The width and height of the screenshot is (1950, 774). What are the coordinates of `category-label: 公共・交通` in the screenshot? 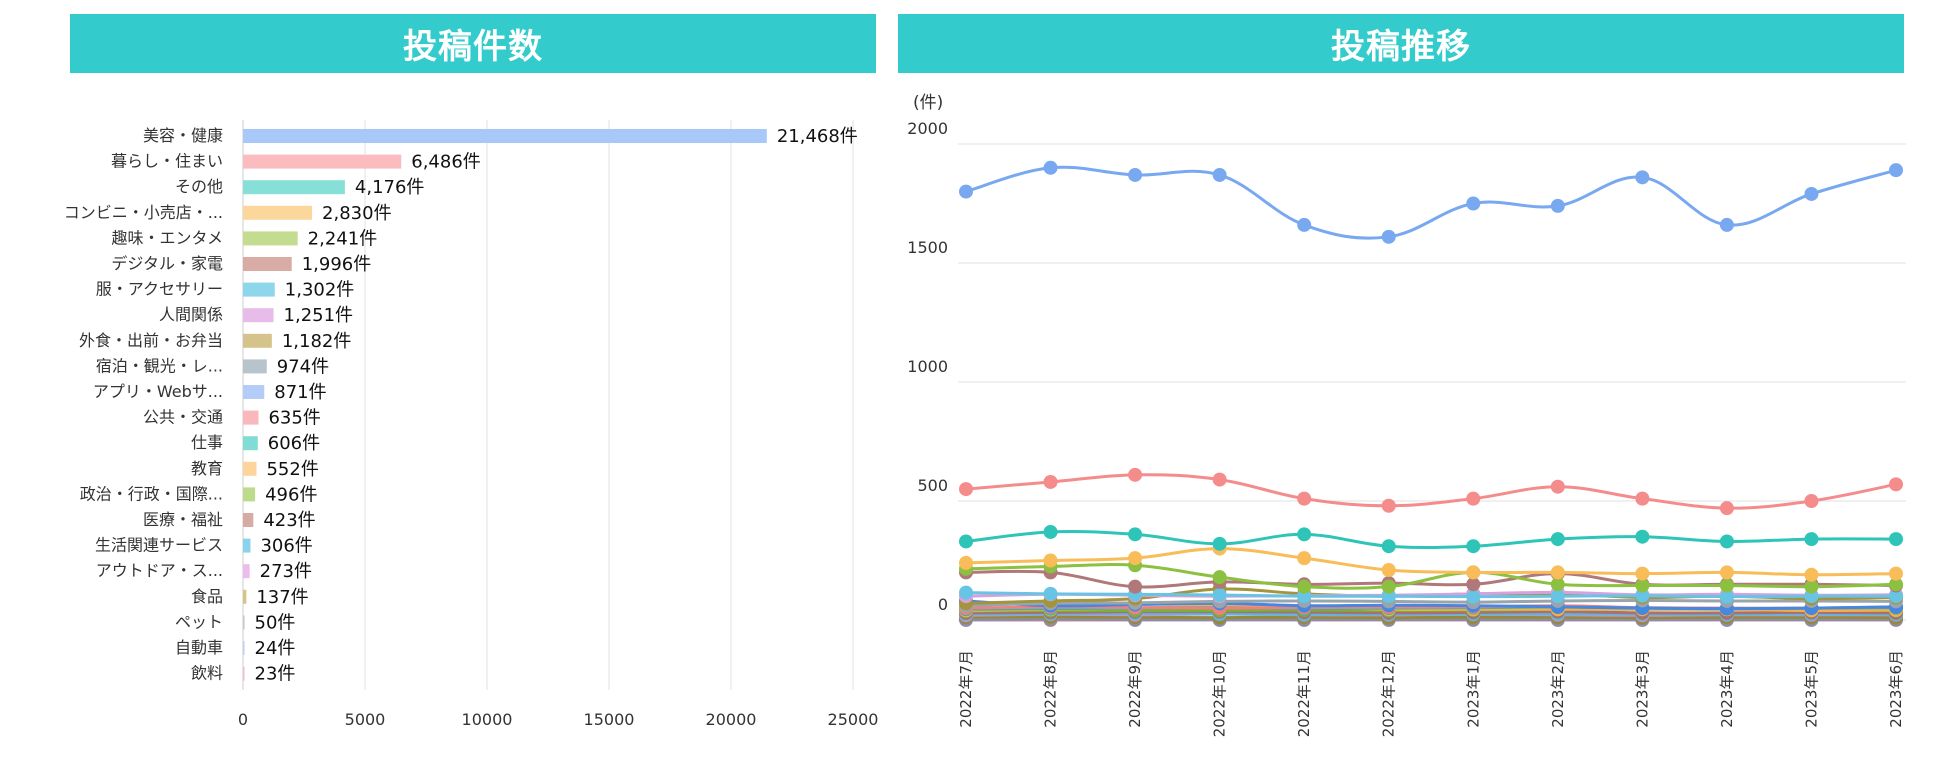 It's located at (183, 417).